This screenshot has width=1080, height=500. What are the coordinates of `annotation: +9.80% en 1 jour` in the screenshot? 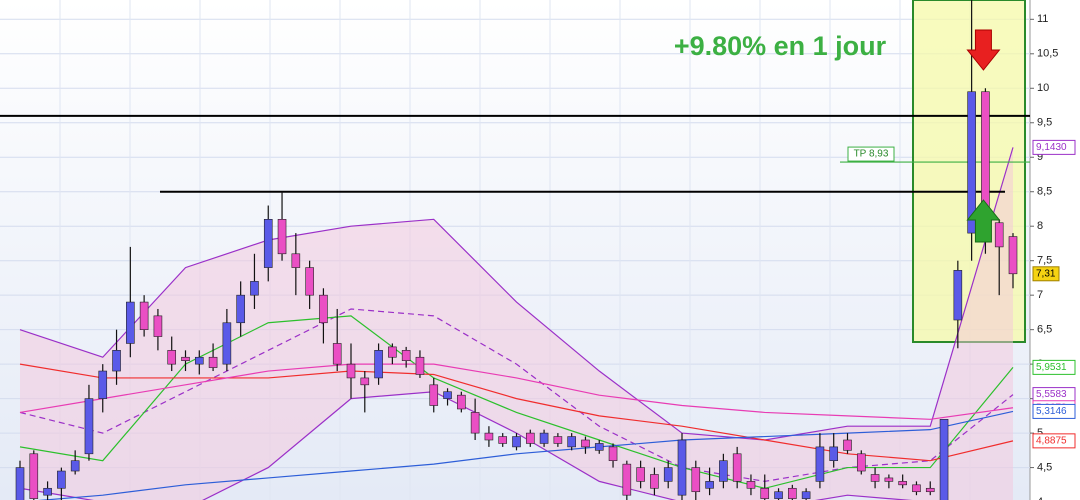 It's located at (780, 46).